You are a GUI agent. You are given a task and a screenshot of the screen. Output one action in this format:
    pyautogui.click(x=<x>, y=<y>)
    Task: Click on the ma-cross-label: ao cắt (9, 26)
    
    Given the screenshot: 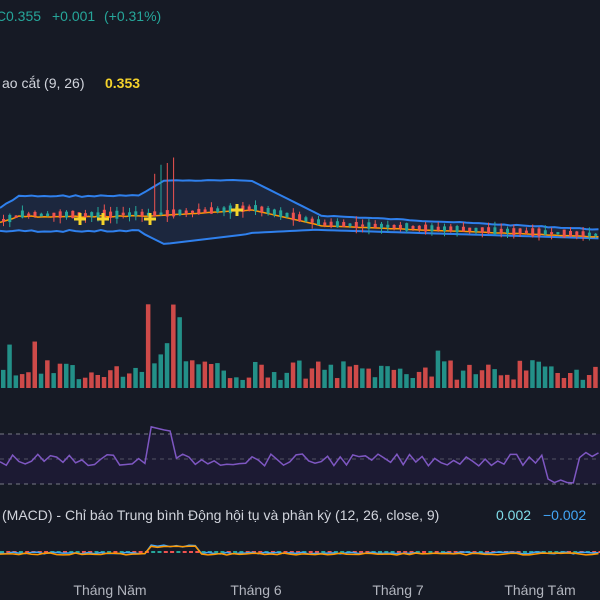 What is the action you would take?
    pyautogui.click(x=43, y=83)
    